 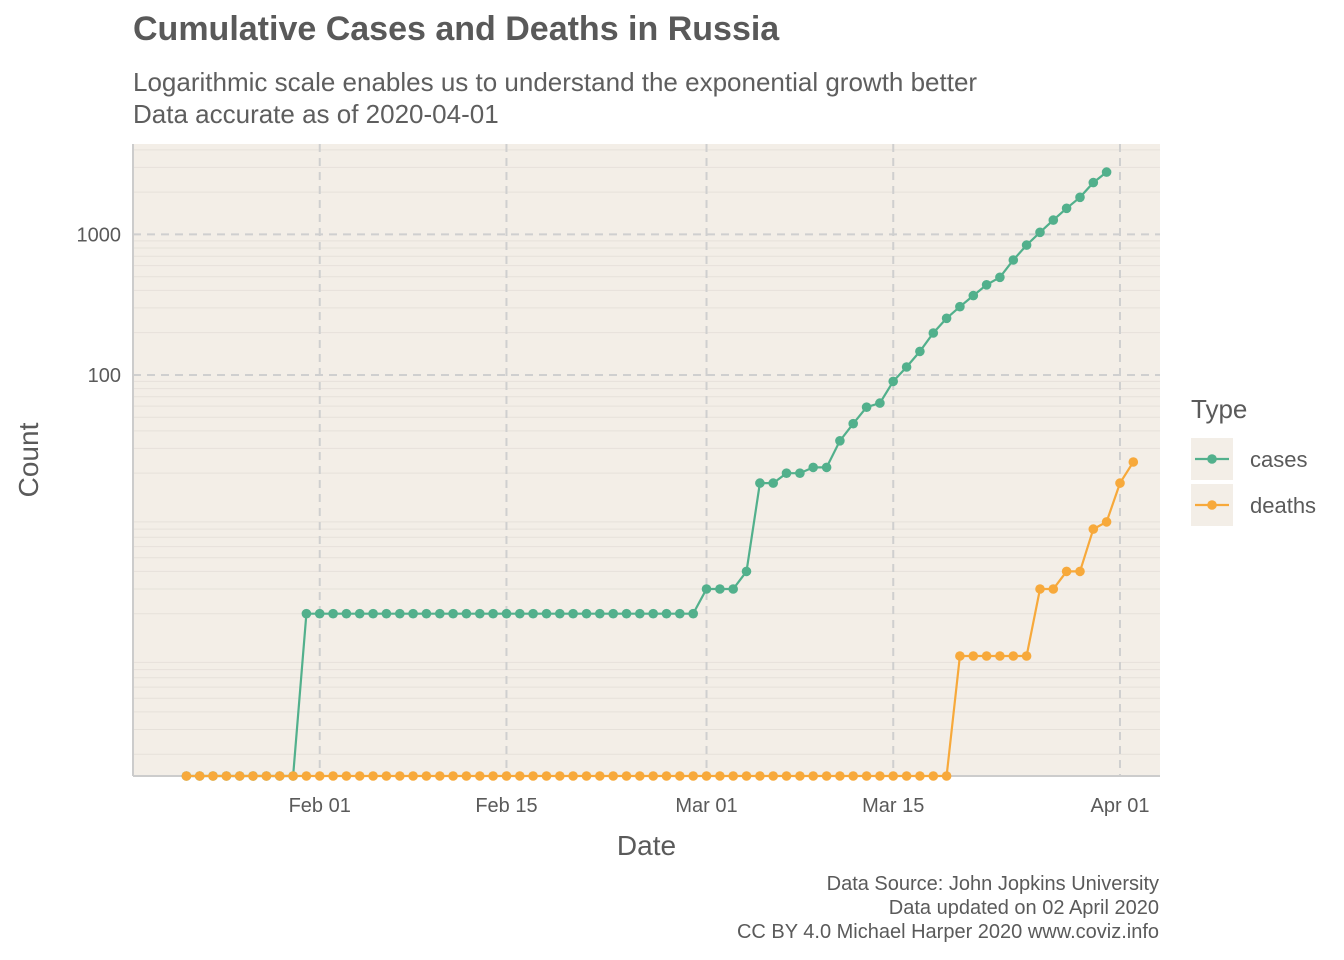 What do you see at coordinates (104, 376) in the screenshot?
I see `y-tick-label: 100` at bounding box center [104, 376].